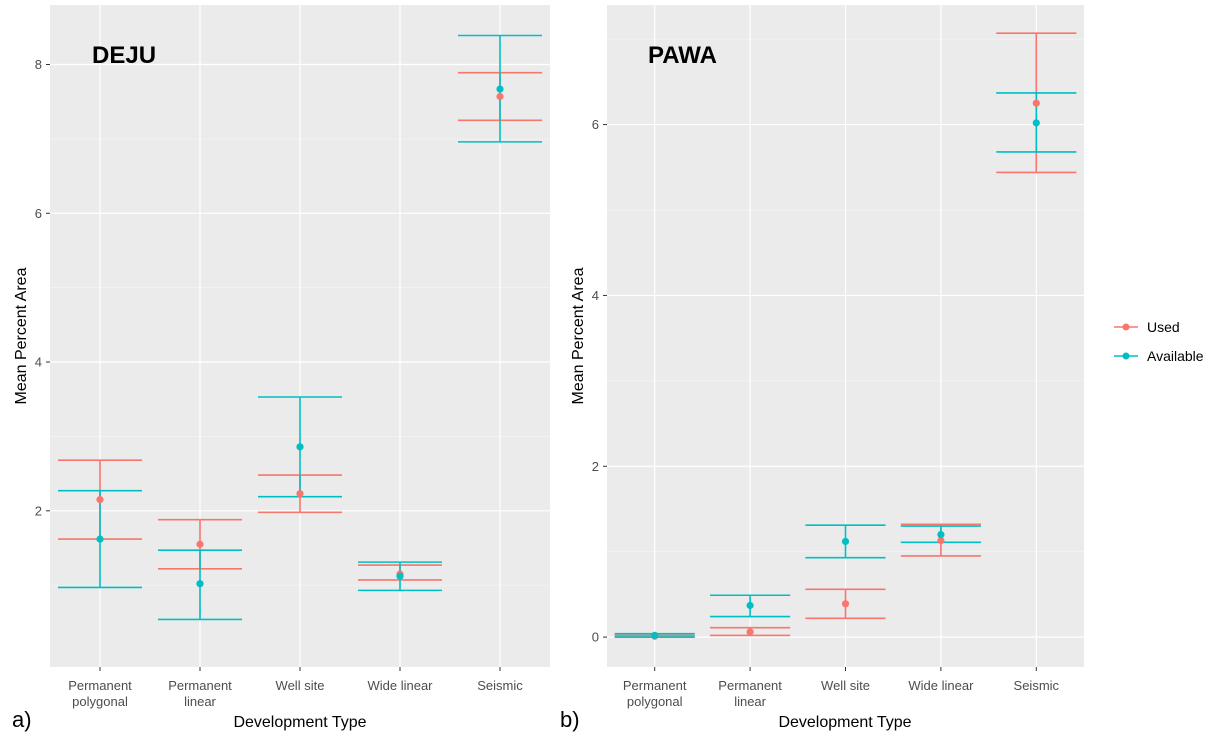 The image size is (1217, 736). Describe the element at coordinates (22, 719) in the screenshot. I see `panel-letter-a: a)` at that location.